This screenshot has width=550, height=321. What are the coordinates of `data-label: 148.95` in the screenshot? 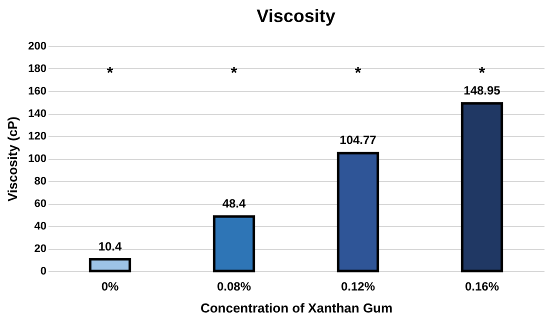 It's located at (482, 90).